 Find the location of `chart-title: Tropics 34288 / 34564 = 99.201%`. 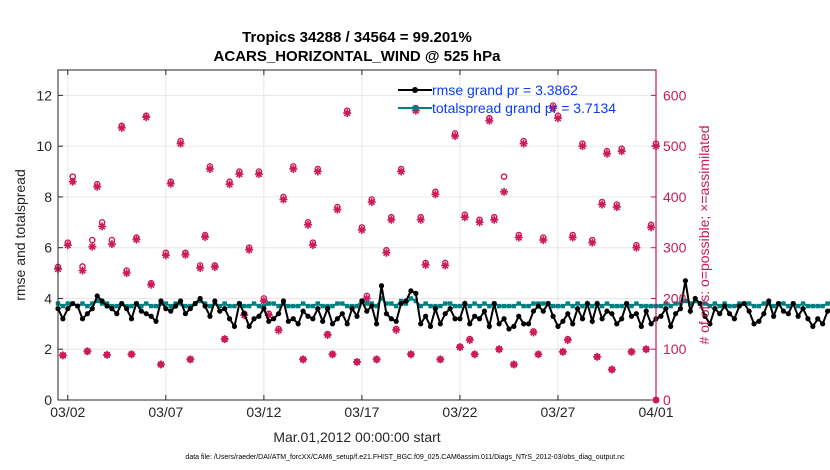

chart-title: Tropics 34288 / 34564 = 99.201% is located at coordinates (357, 37).